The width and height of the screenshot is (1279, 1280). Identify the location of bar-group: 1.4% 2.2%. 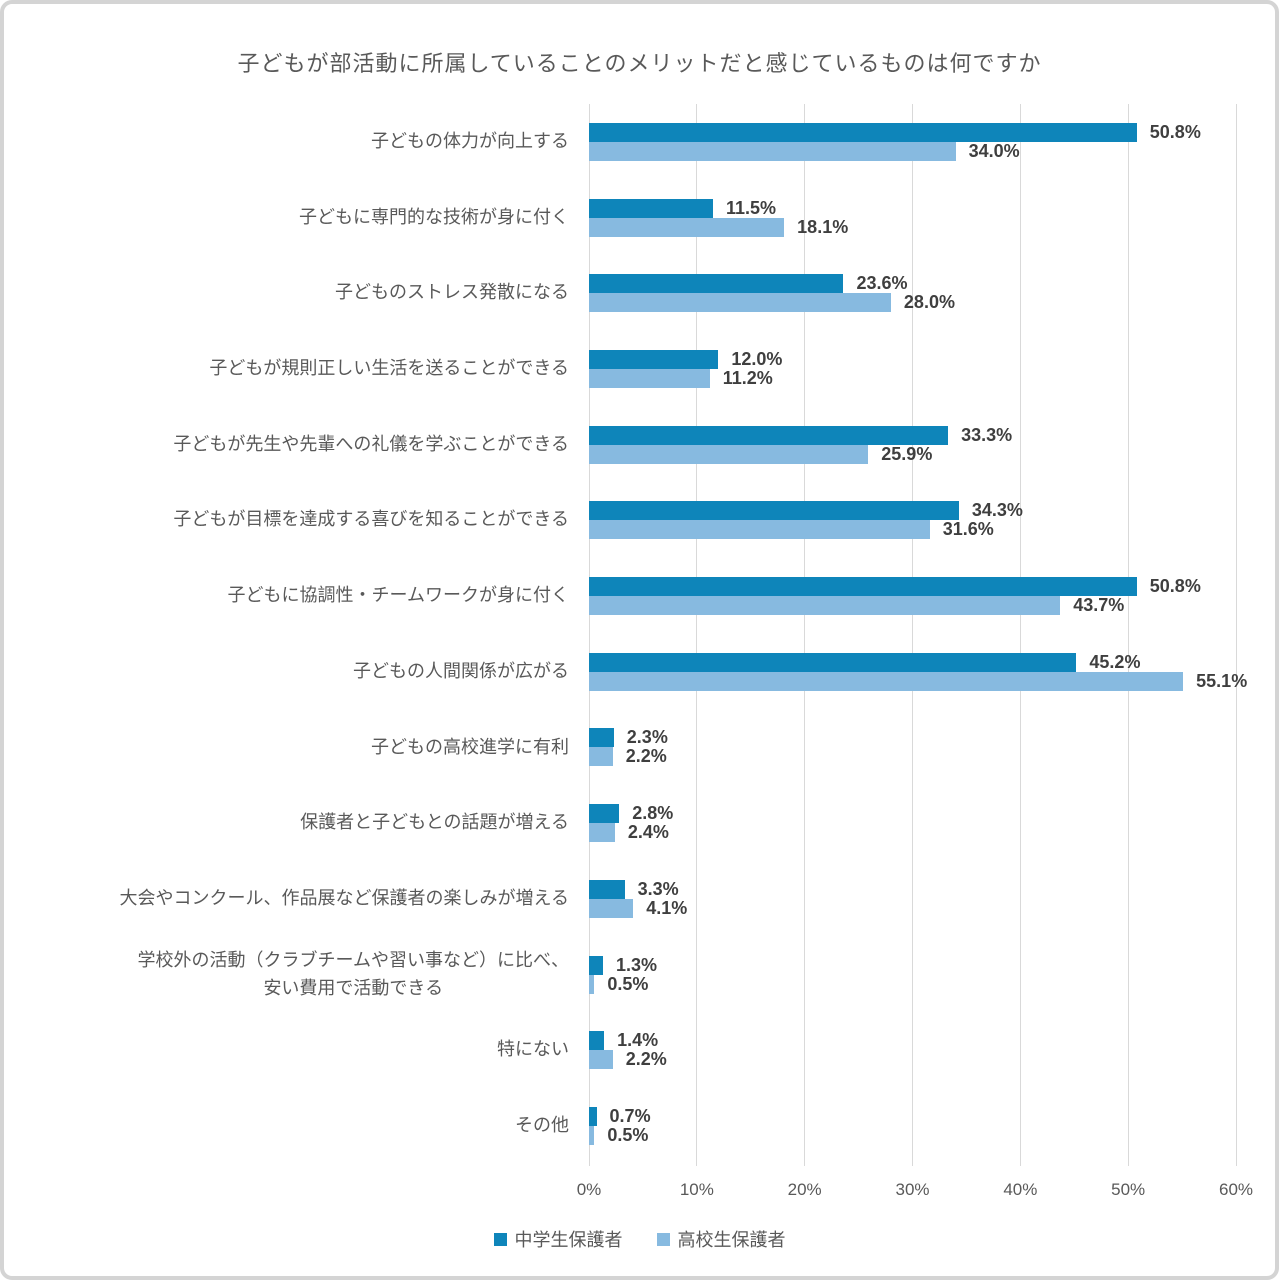
(912, 1050).